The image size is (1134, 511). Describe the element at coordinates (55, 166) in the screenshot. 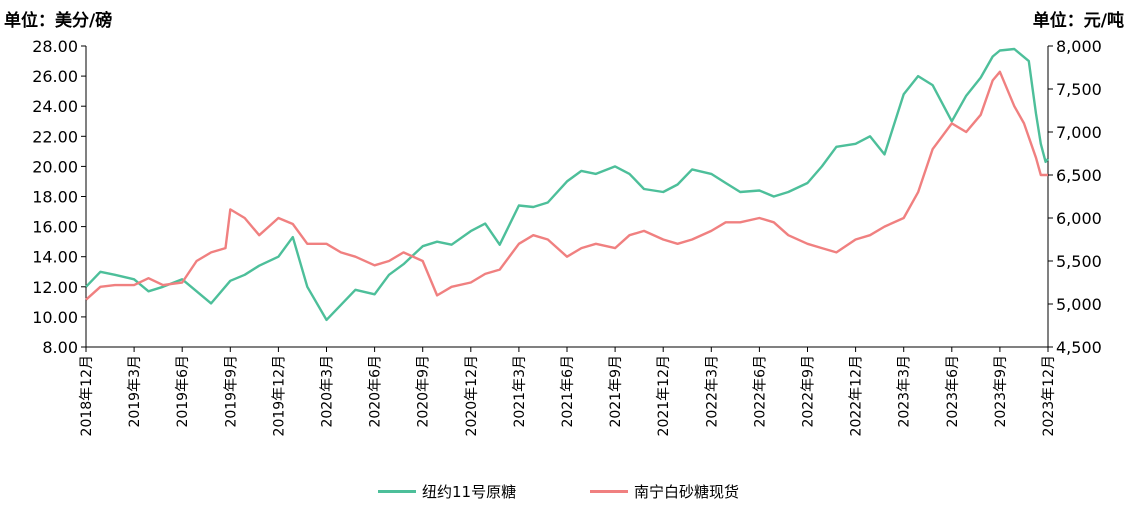

I see `left-tick-label: 20.00` at that location.